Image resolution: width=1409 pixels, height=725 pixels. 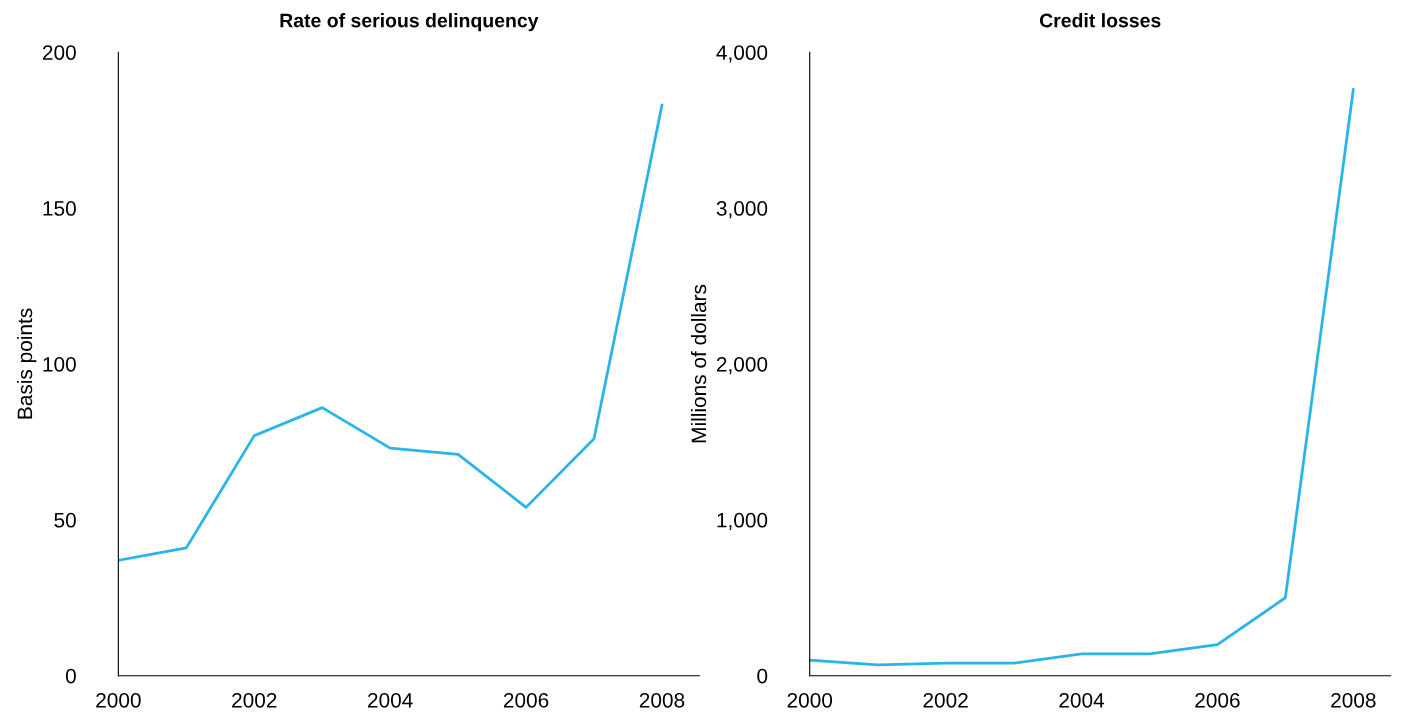 I want to click on chart-title: Rate of serious delinquency, so click(x=409, y=22).